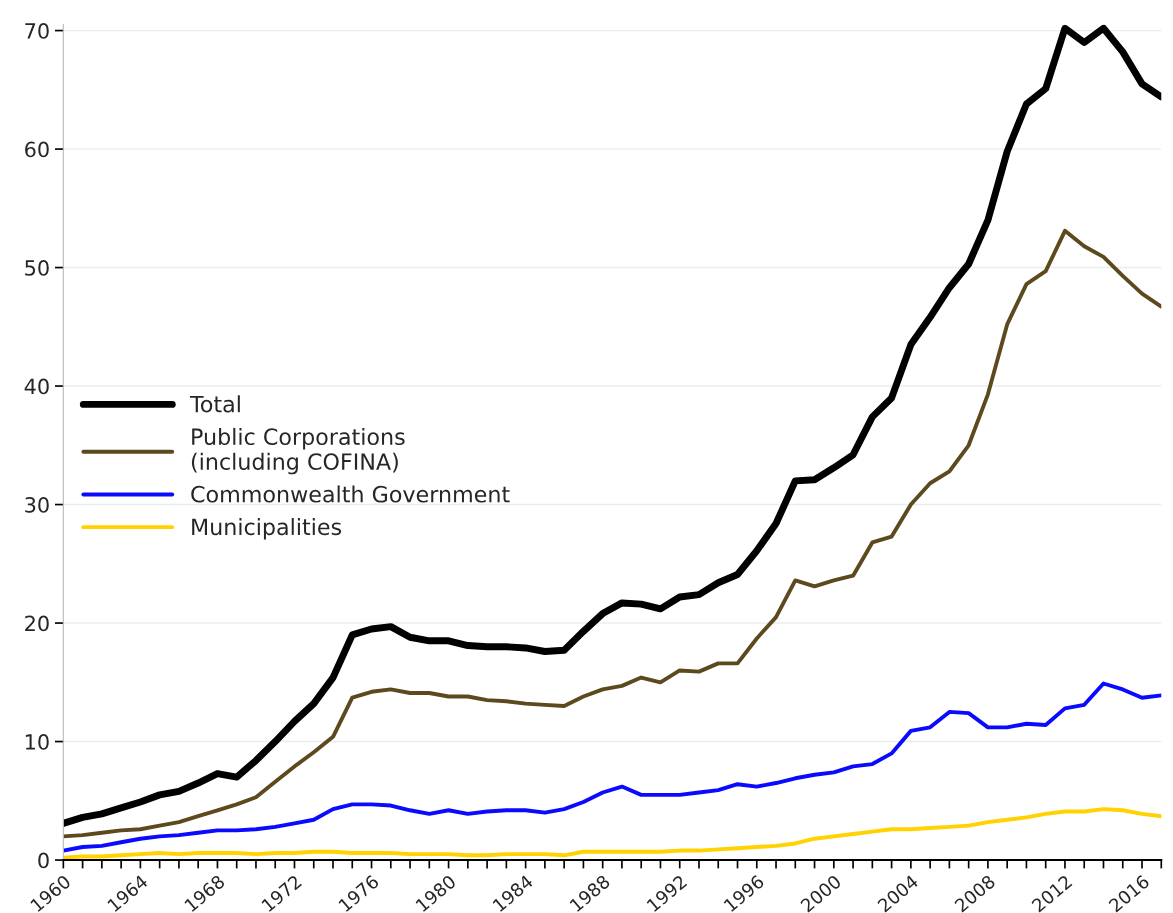 This screenshot has width=1173, height=913. I want to click on legend-label: Commonwealth Government, so click(350, 494).